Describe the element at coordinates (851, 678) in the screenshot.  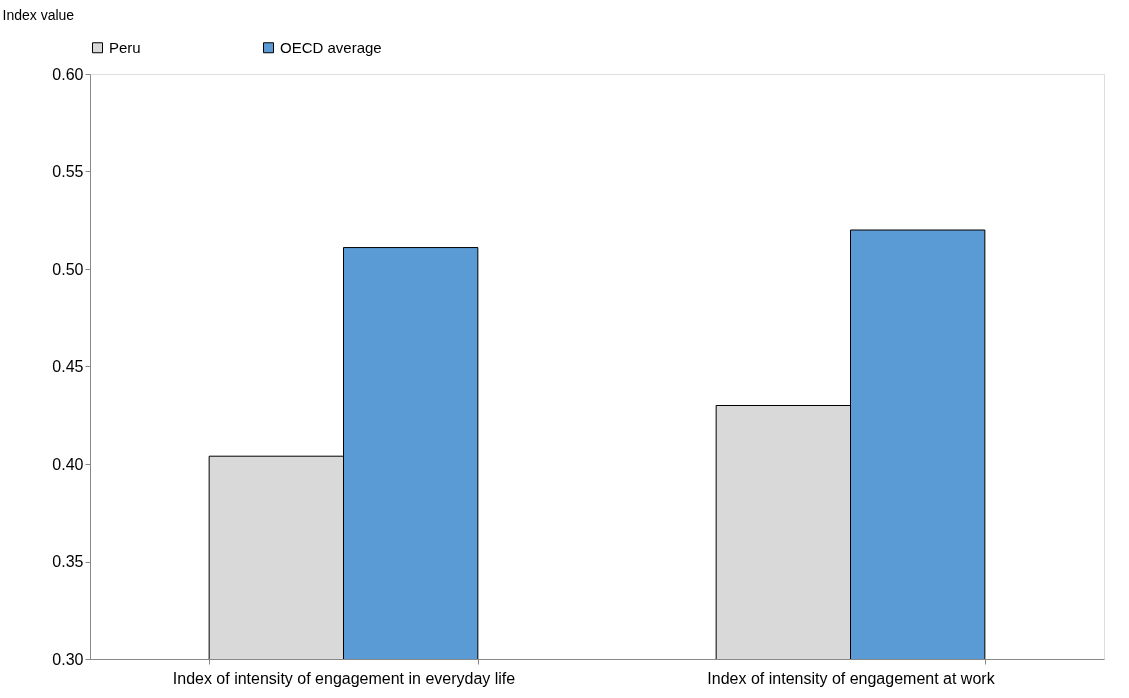
I see `x-tick-label: Index of intensity of engagement at work` at that location.